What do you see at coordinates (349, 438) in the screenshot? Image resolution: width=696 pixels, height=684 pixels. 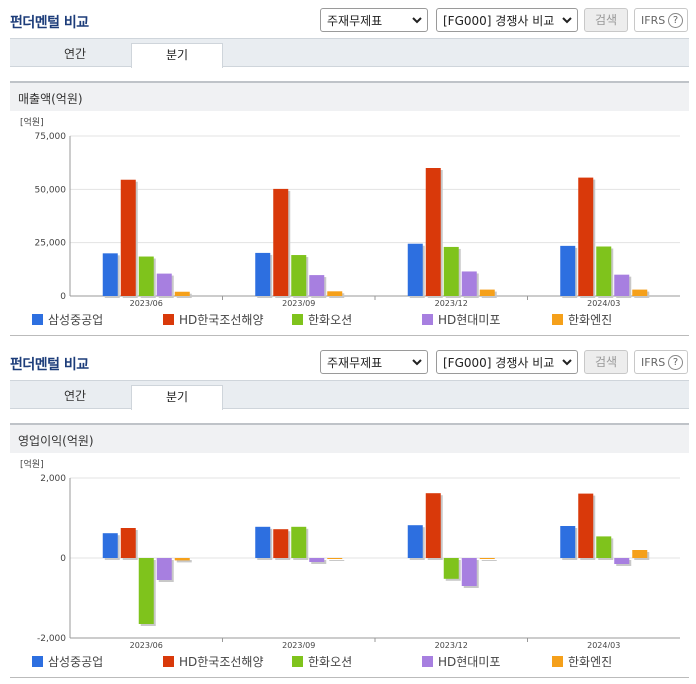 I see `metric-title: 영업이익(억원)` at bounding box center [349, 438].